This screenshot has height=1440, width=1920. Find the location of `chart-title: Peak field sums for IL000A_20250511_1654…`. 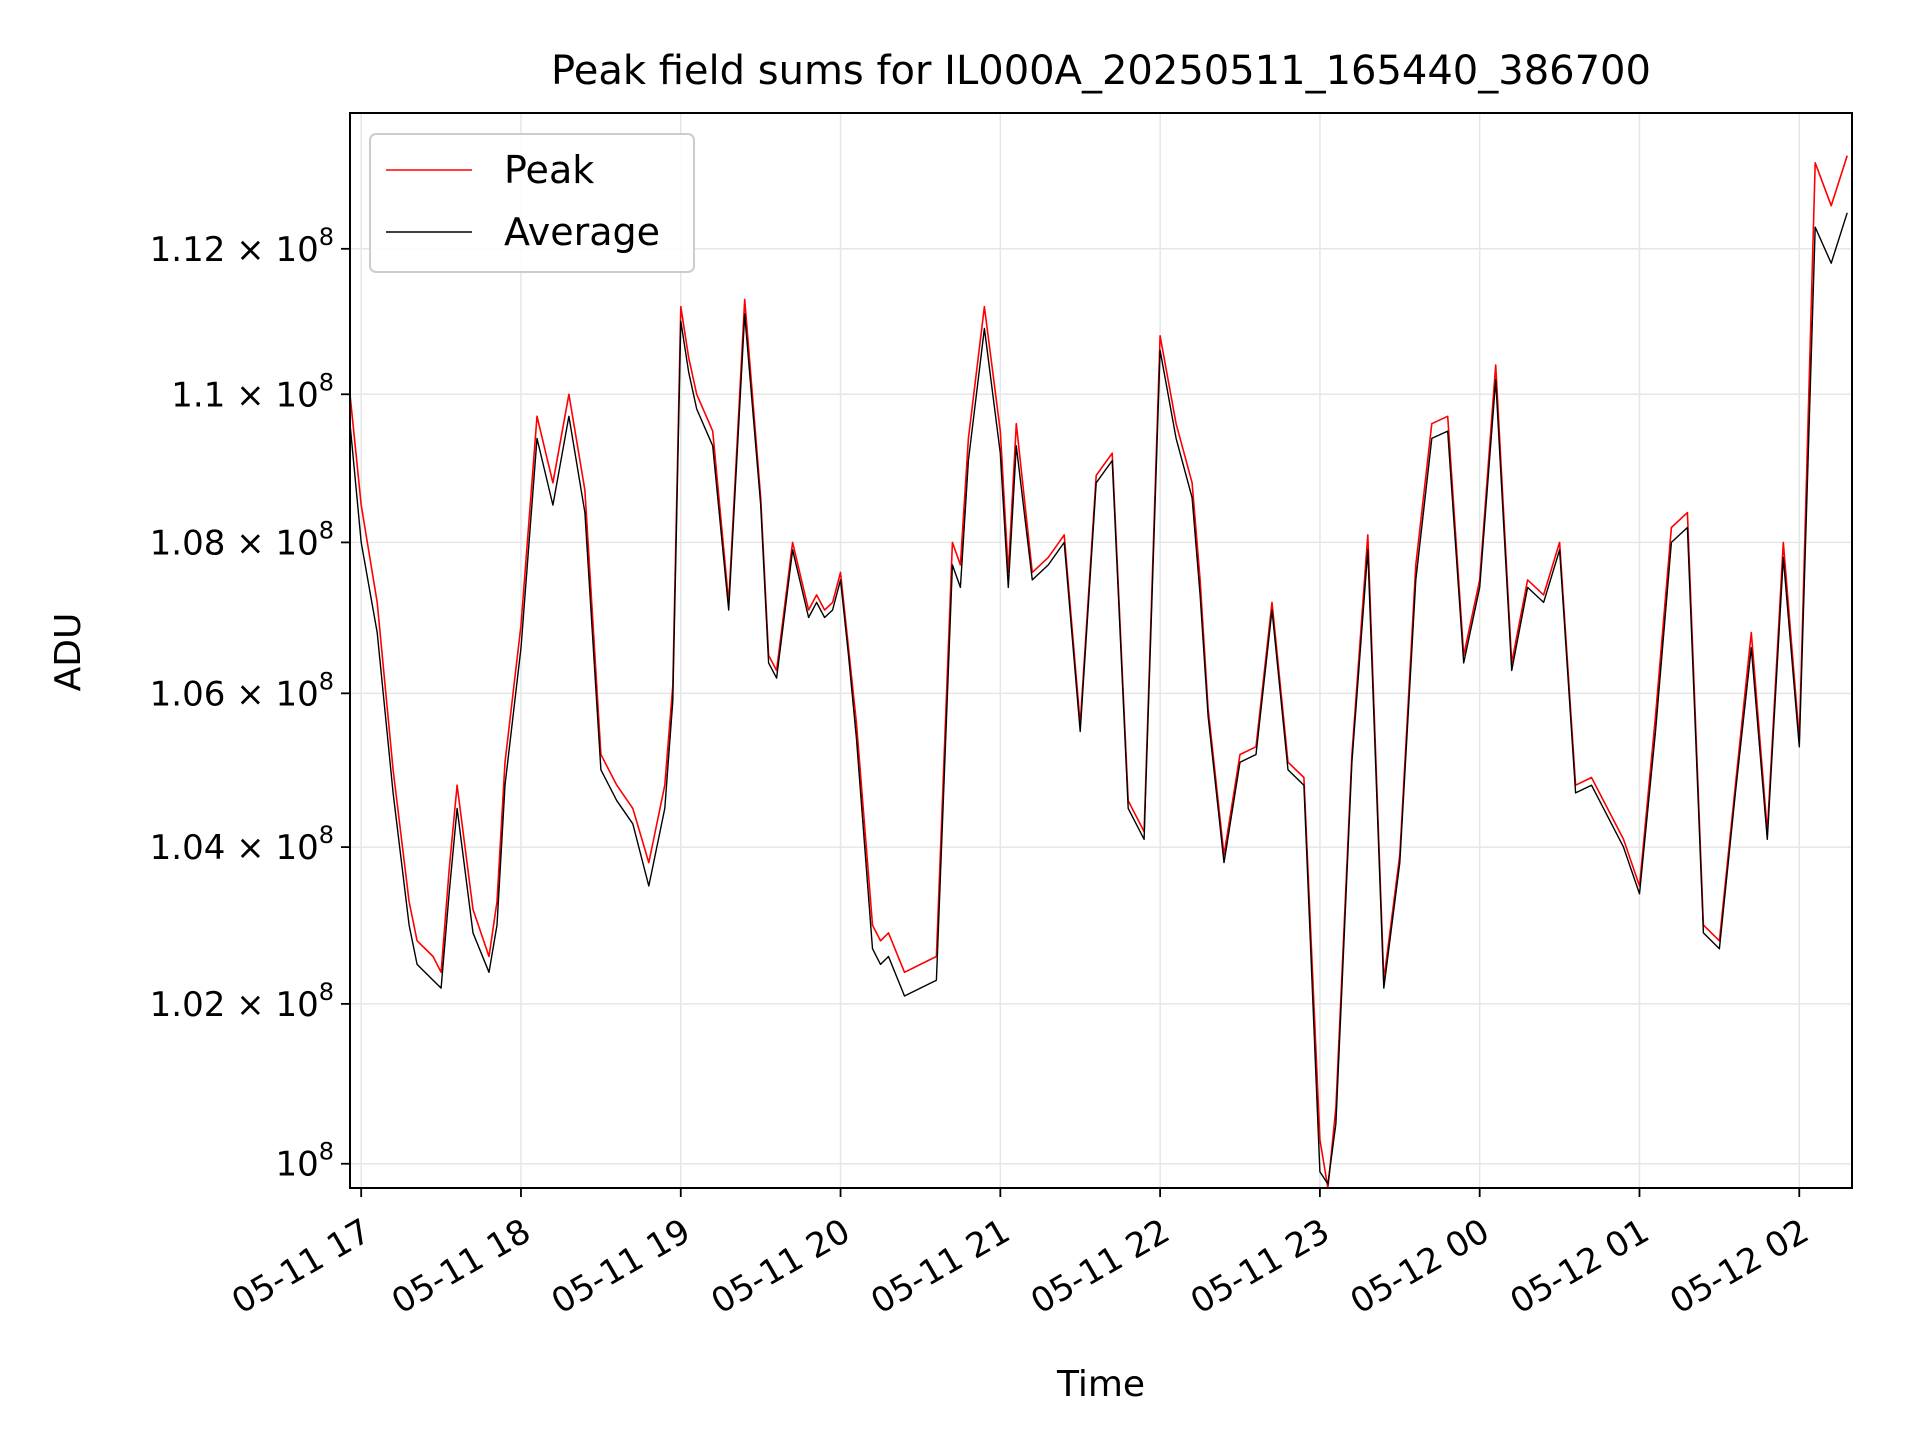

chart-title: Peak field sums for IL000A_20250511_1654… is located at coordinates (1101, 71).